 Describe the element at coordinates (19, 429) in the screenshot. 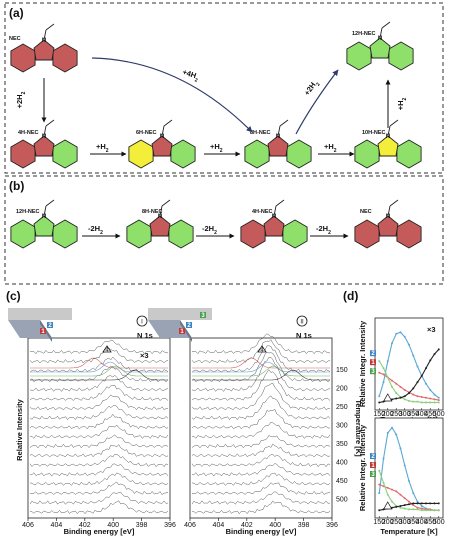

I see `panel-c-ylabel: Relative Intensity` at that location.